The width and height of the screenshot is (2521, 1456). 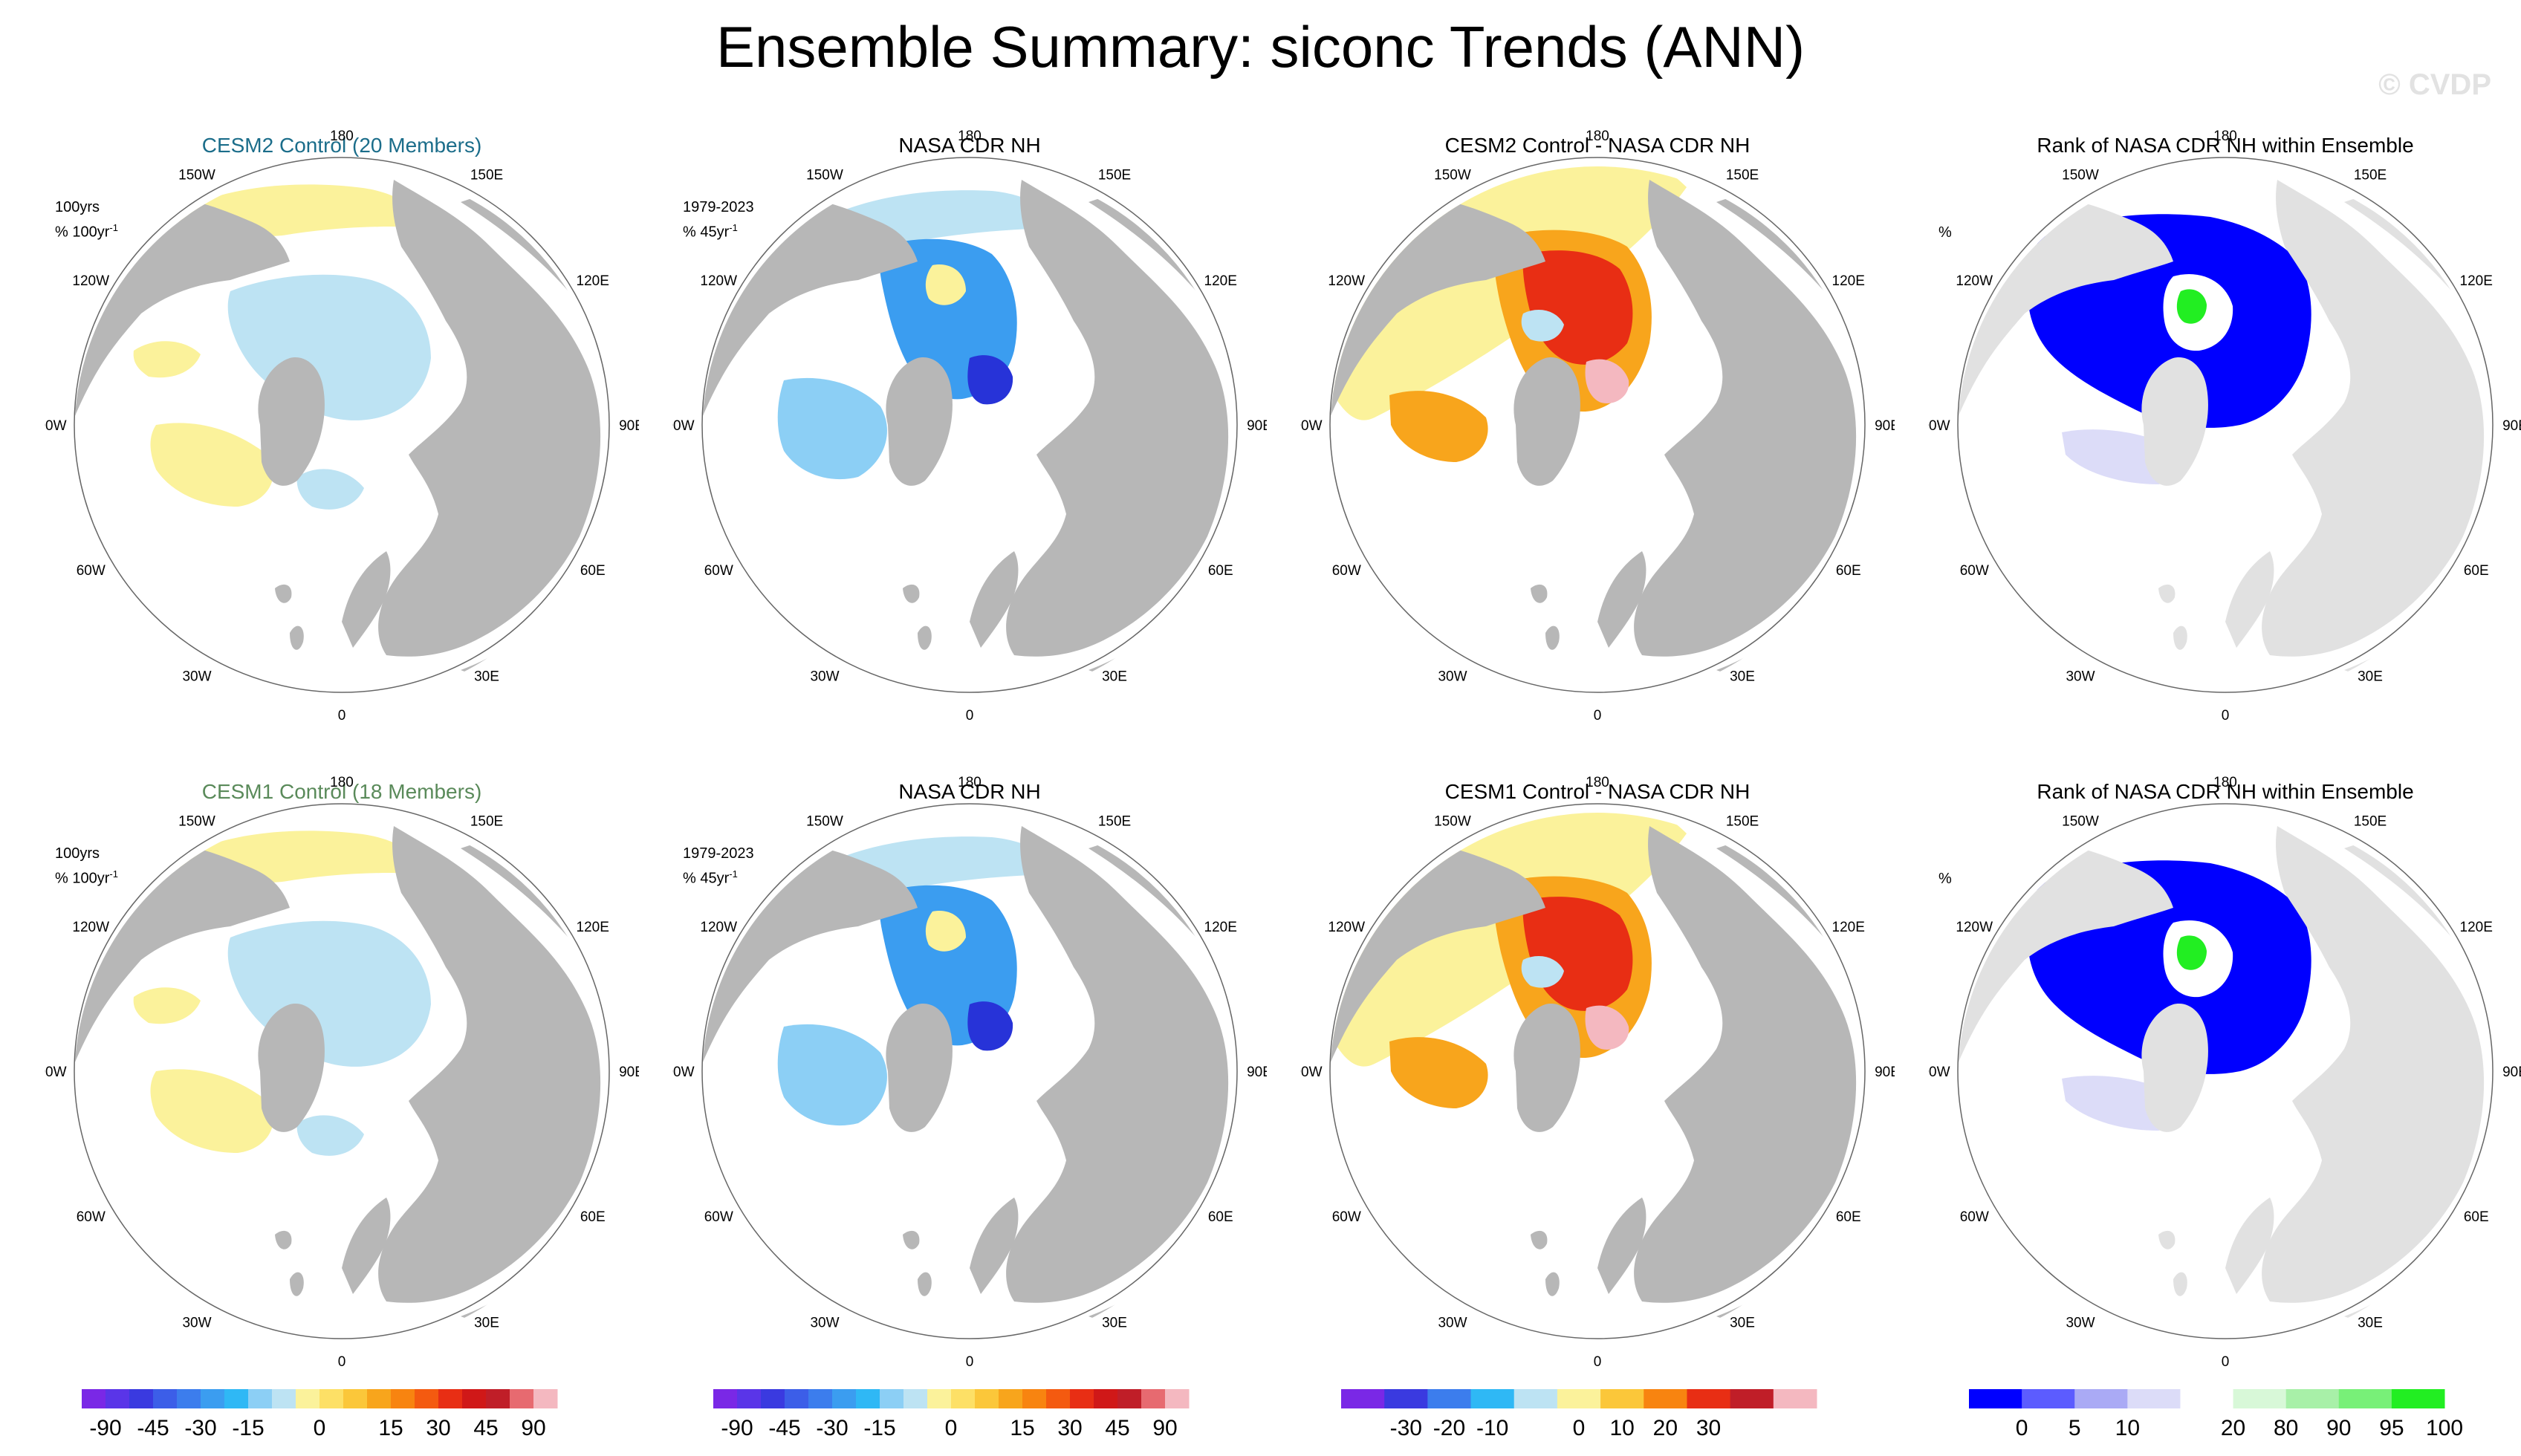 I want to click on colorbar-label: -15, so click(x=879, y=1428).